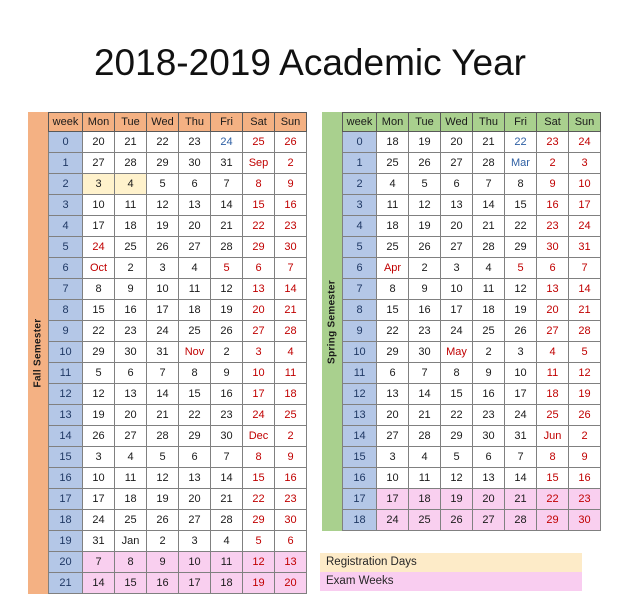  What do you see at coordinates (98, 163) in the screenshot?
I see `day-cell-mon: 27` at bounding box center [98, 163].